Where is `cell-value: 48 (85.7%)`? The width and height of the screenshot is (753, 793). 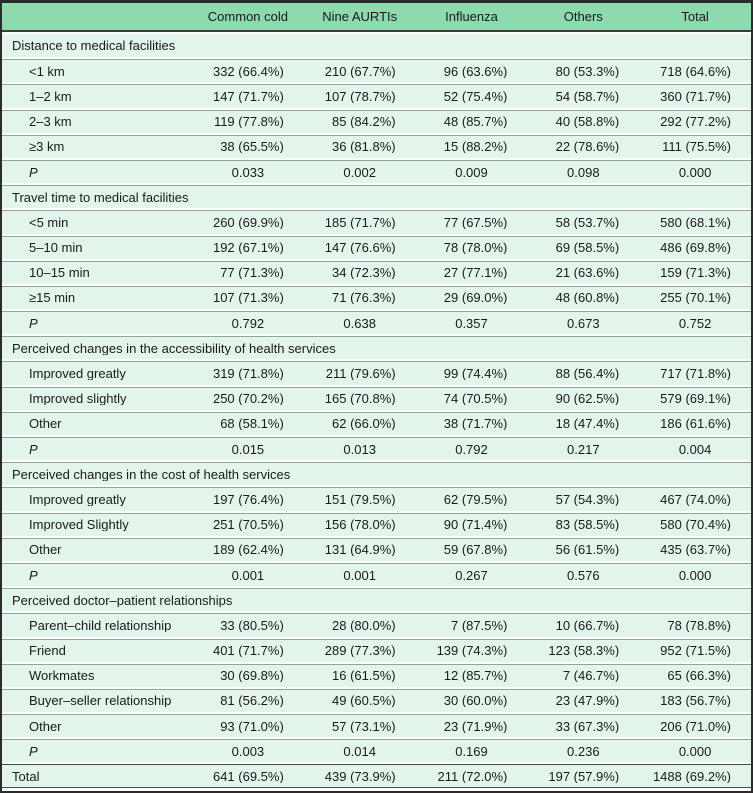
cell-value: 48 (85.7%) is located at coordinates (475, 122).